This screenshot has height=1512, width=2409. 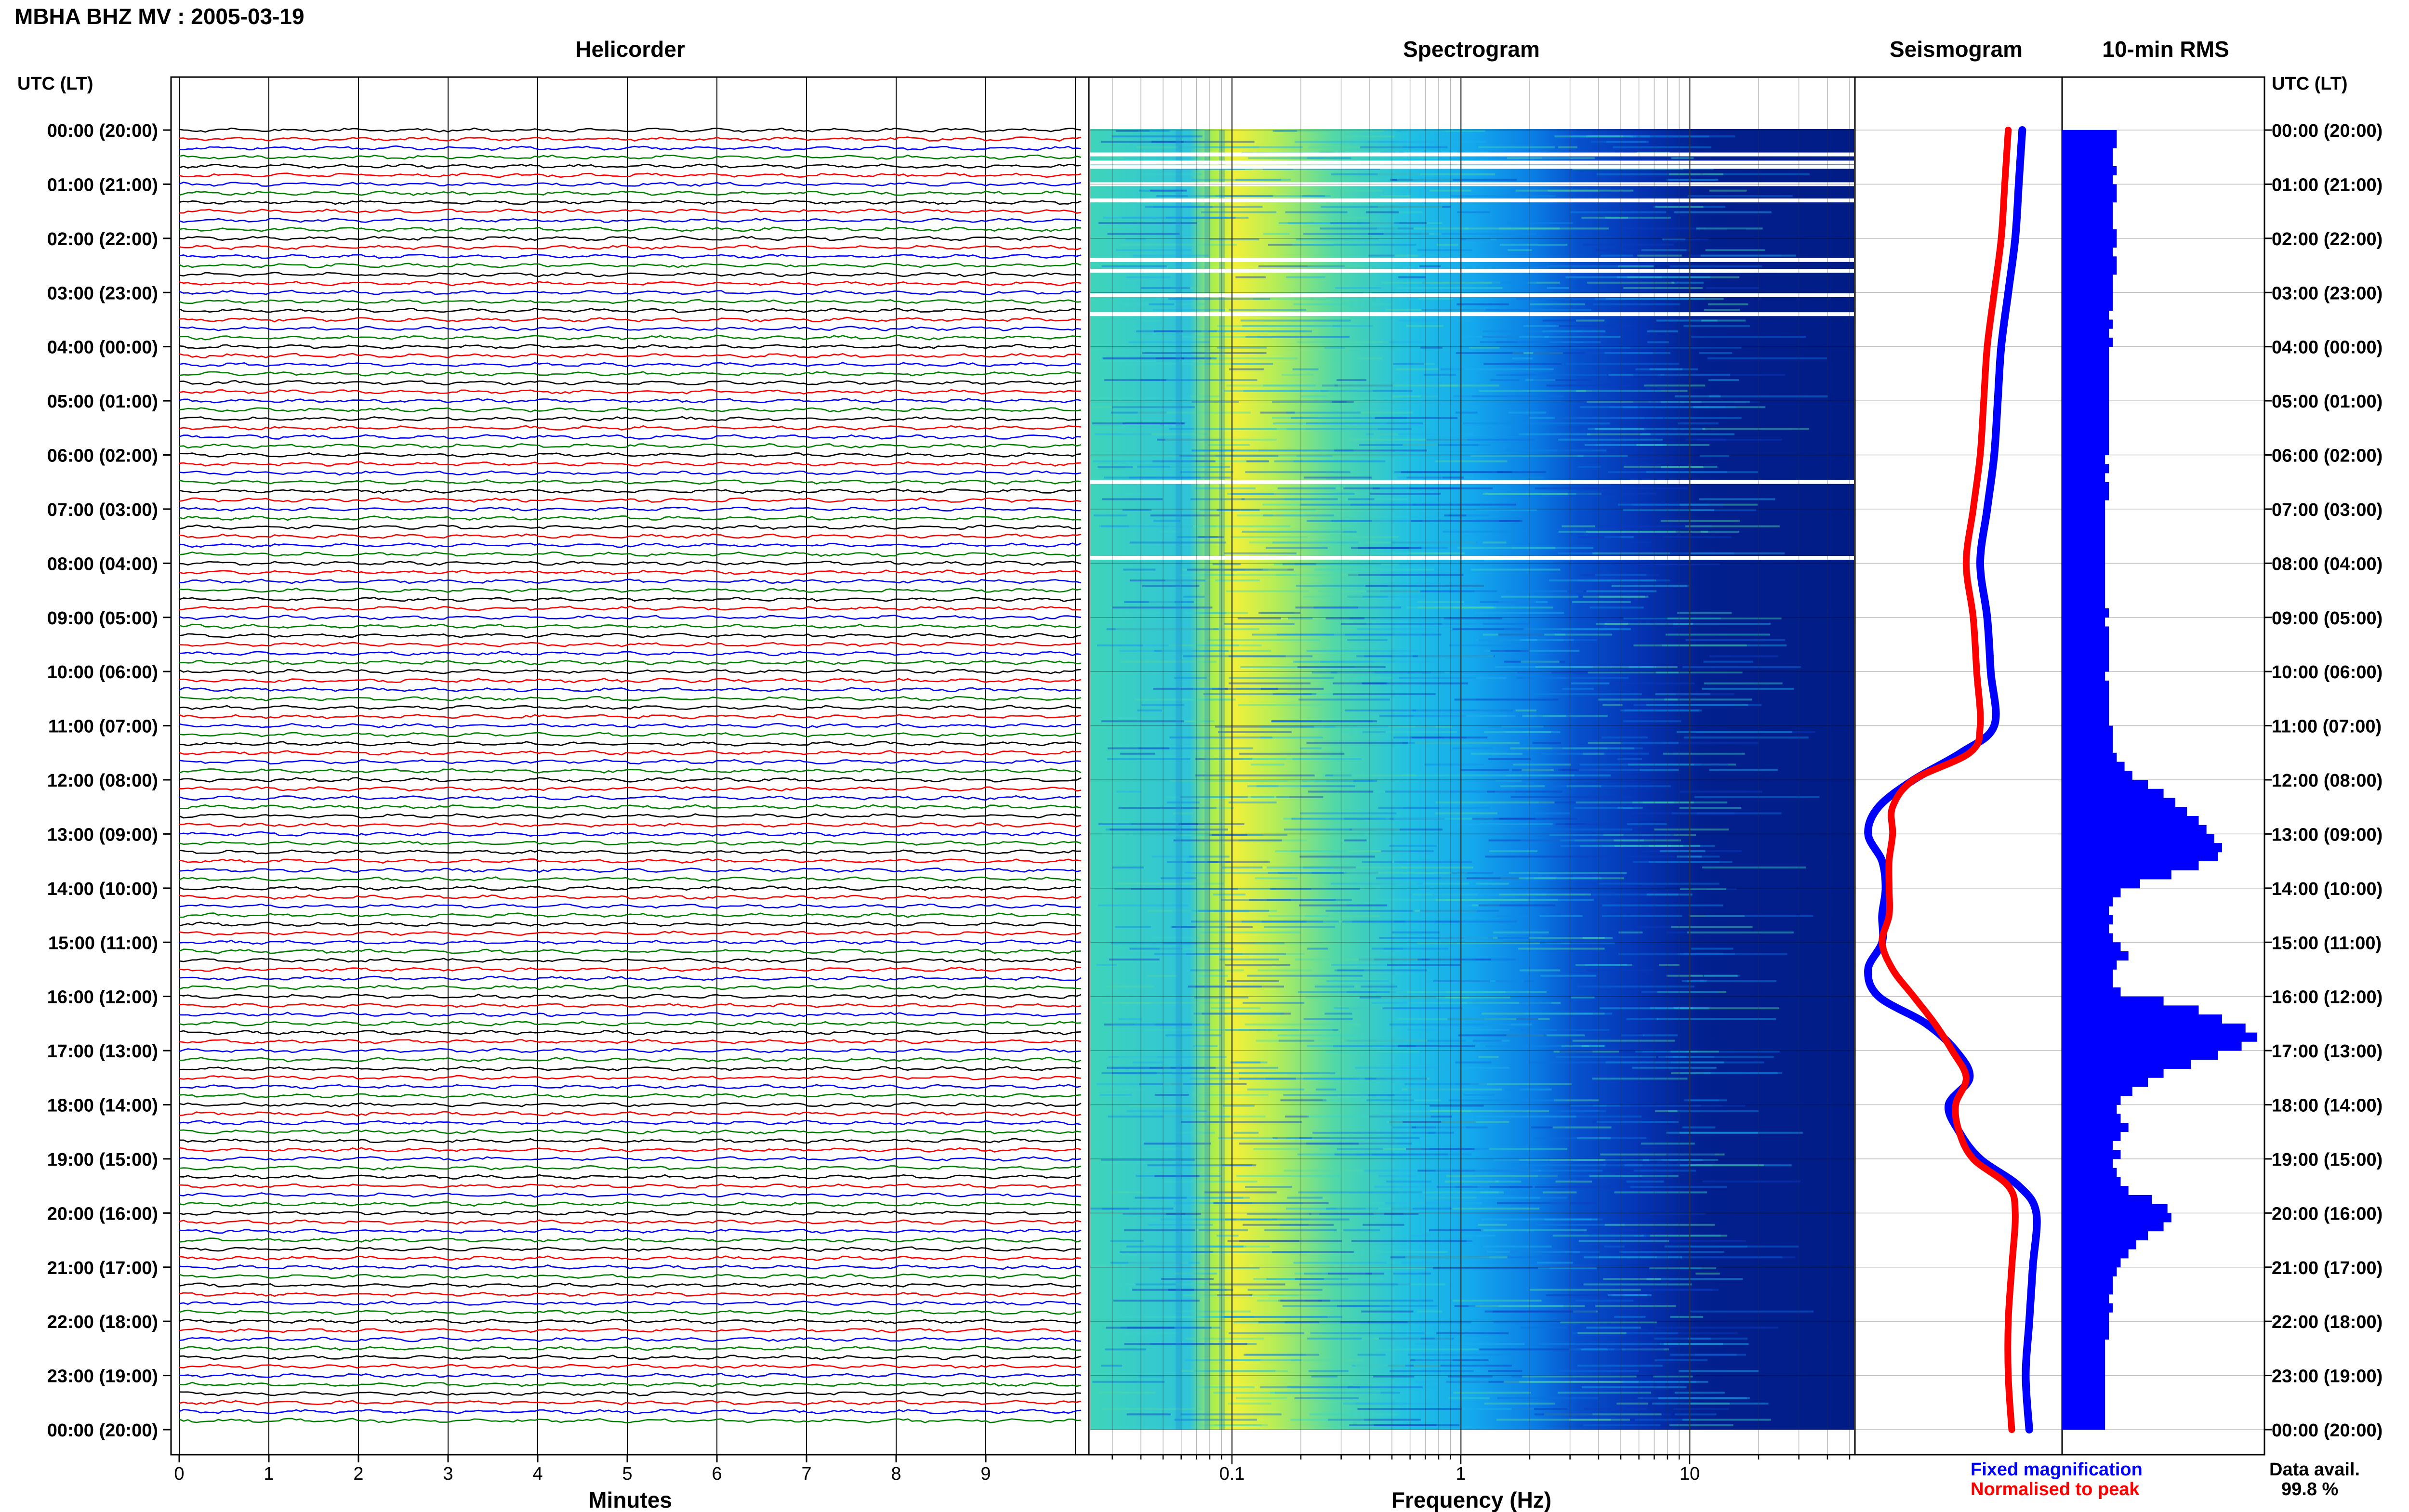 I want to click on time-label-right: 16:00 (12:00), so click(x=2327, y=997).